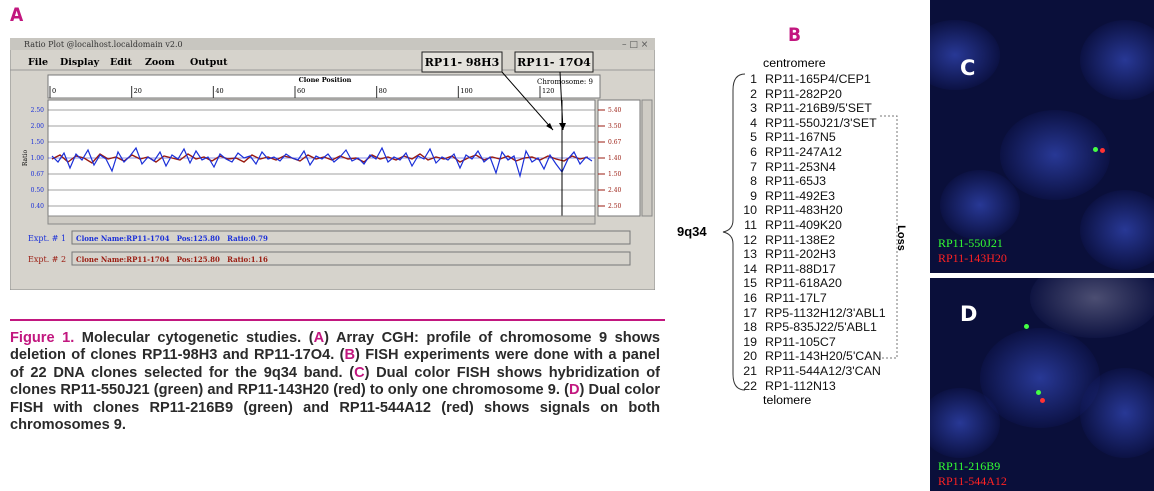 This screenshot has width=1154, height=491. What do you see at coordinates (321, 220) in the screenshot?
I see `h-scrollbar` at bounding box center [321, 220].